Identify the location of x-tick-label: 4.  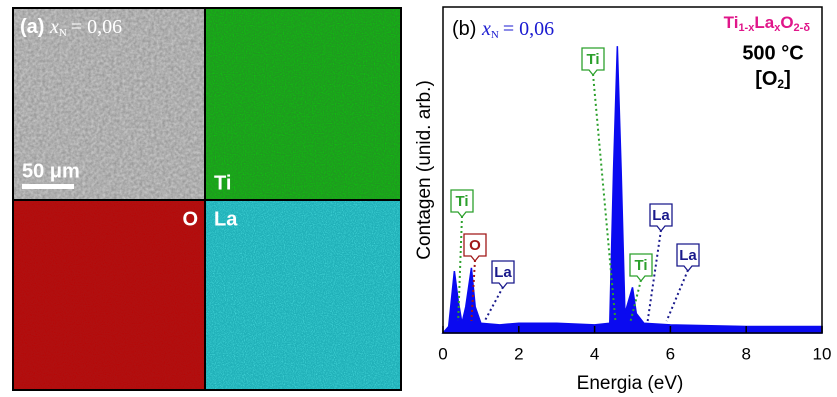
(594, 353).